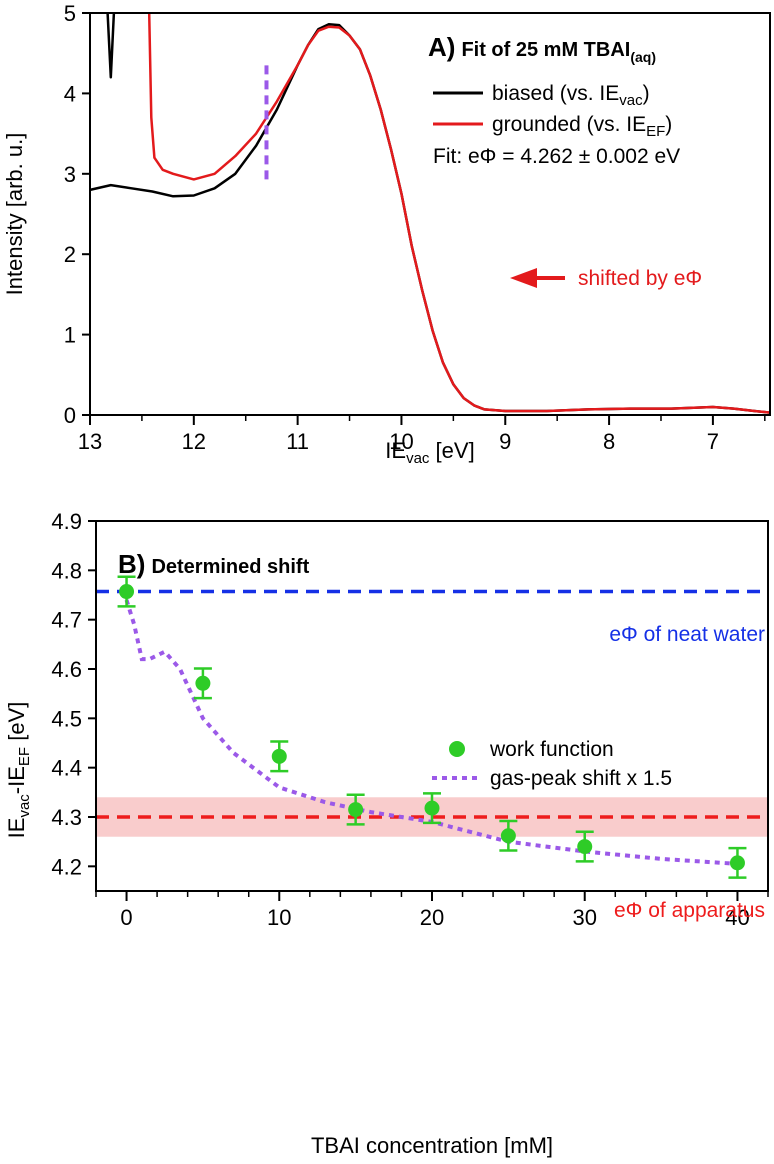  Describe the element at coordinates (66, 768) in the screenshot. I see `y-tick-label: 4.4` at that location.